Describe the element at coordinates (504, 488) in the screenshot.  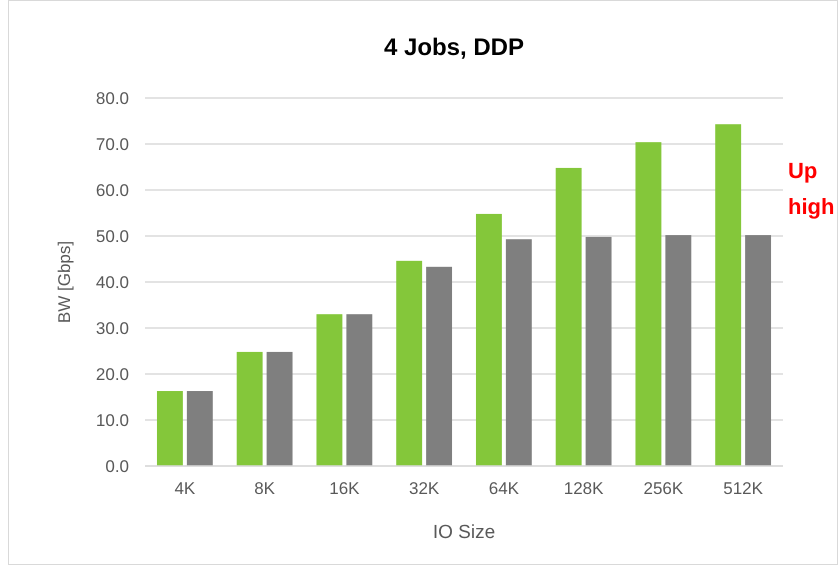
I see `x-tick-label: 64K` at that location.